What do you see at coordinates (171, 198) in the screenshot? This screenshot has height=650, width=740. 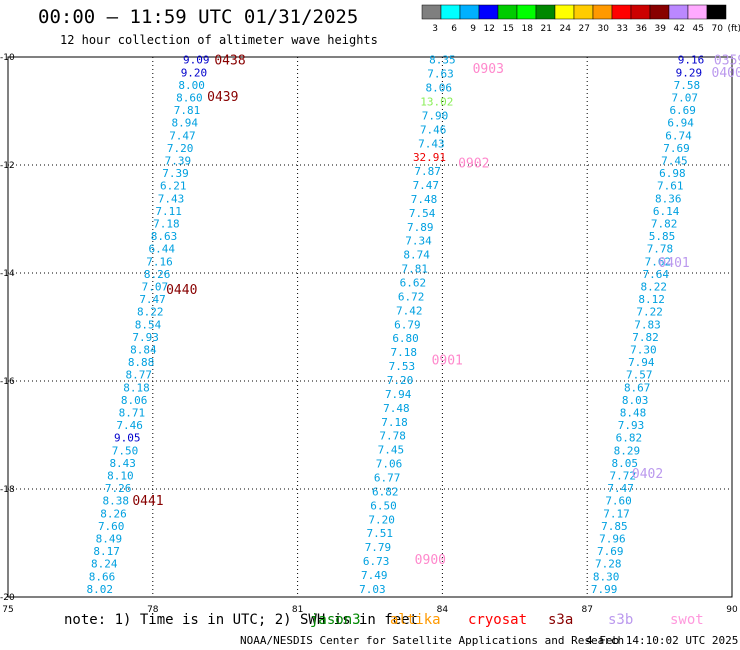 I see `wave-height-label: 7.43` at bounding box center [171, 198].